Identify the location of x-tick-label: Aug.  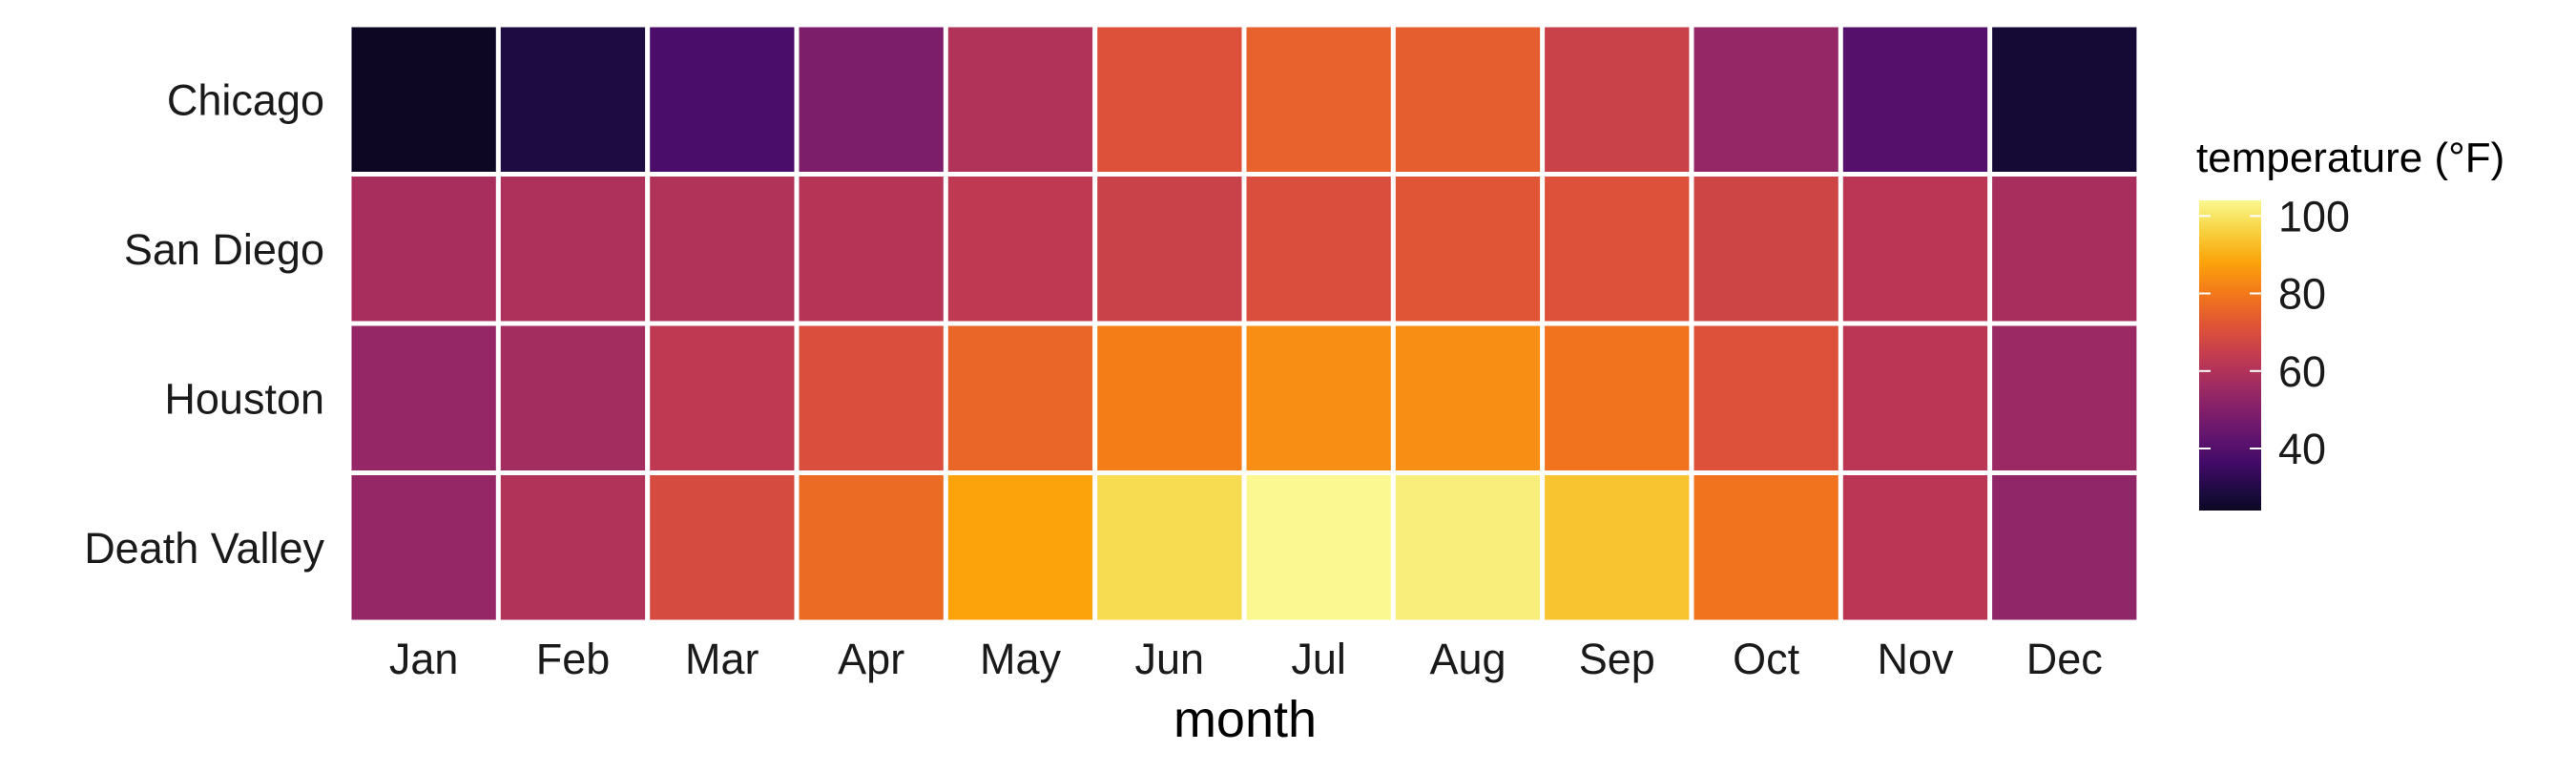
(1467, 659).